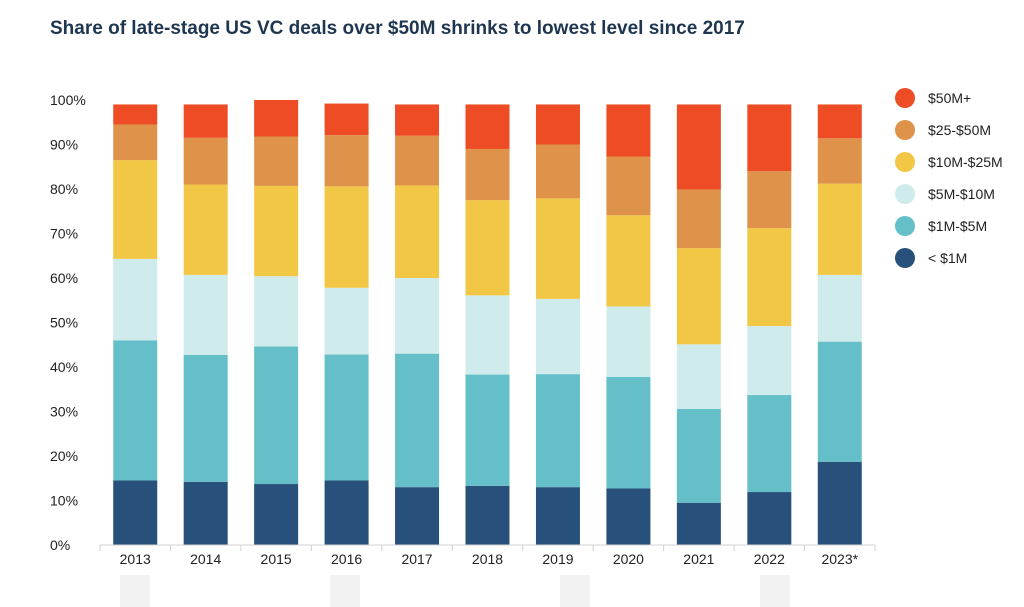 The width and height of the screenshot is (1024, 607). Describe the element at coordinates (628, 559) in the screenshot. I see `x-tick-label: 2020` at that location.